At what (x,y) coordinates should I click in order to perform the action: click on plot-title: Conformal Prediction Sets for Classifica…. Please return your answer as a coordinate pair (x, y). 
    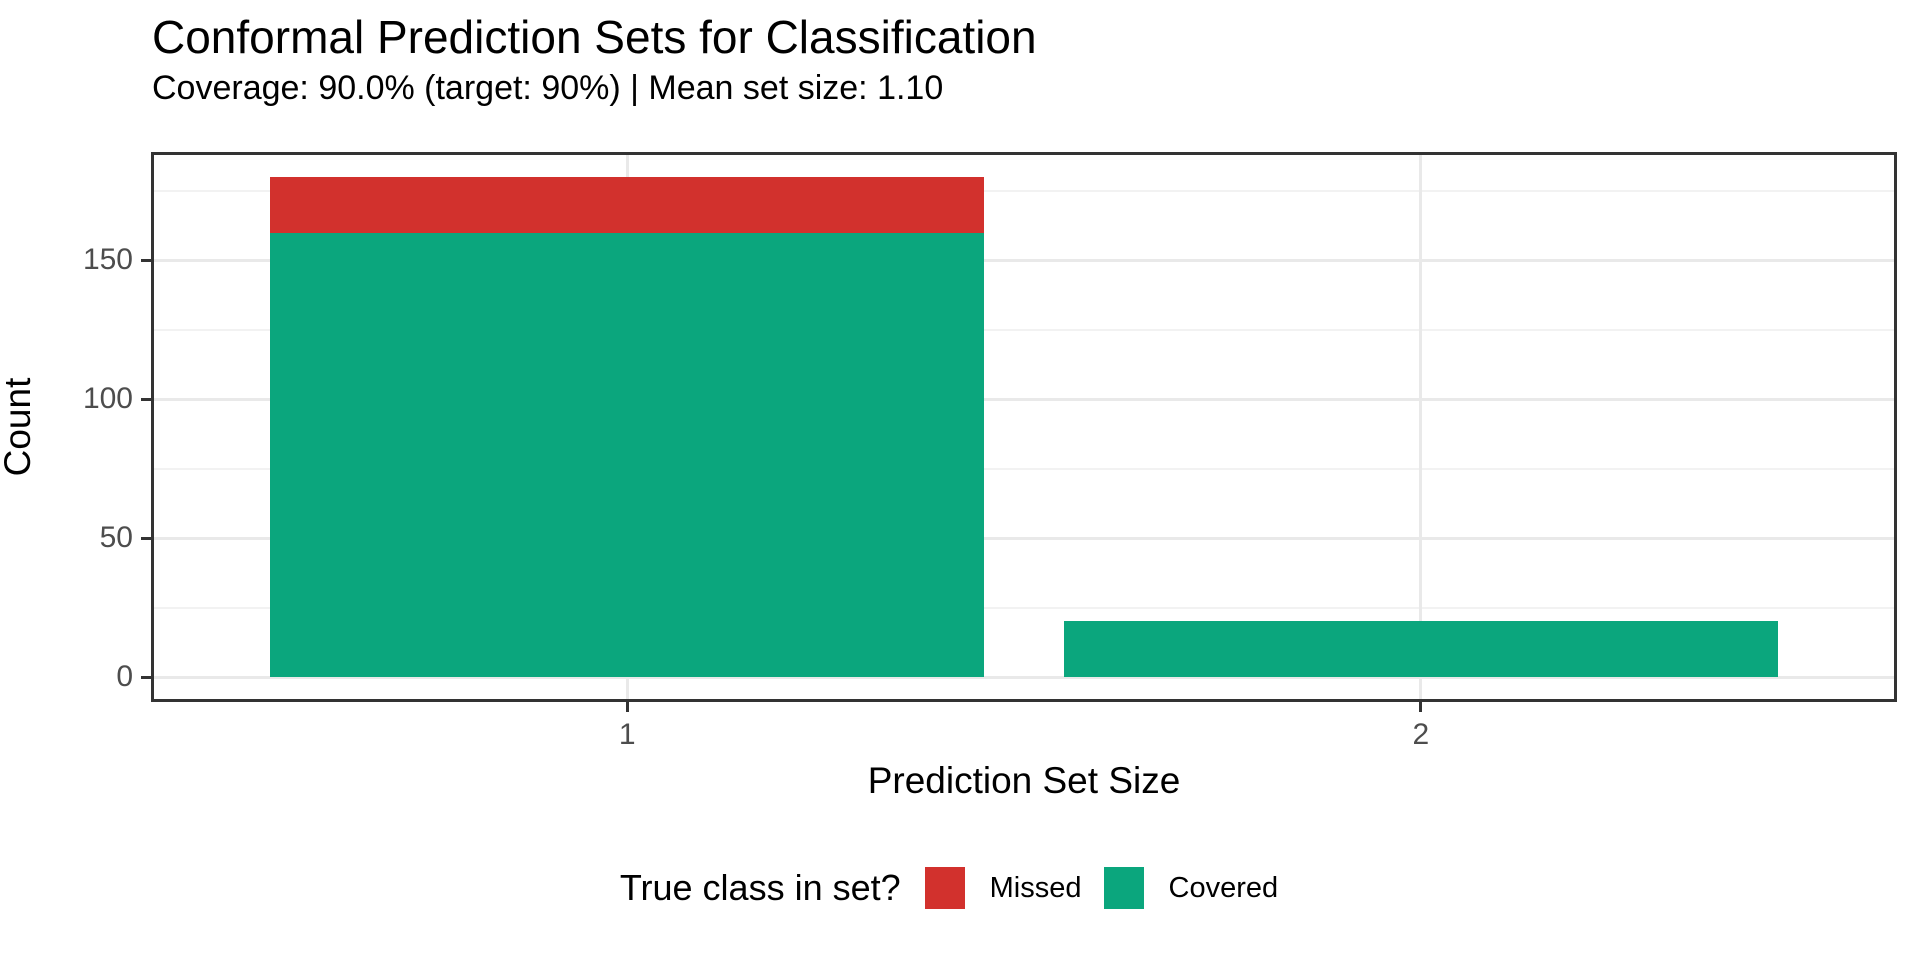
    Looking at the image, I should click on (594, 37).